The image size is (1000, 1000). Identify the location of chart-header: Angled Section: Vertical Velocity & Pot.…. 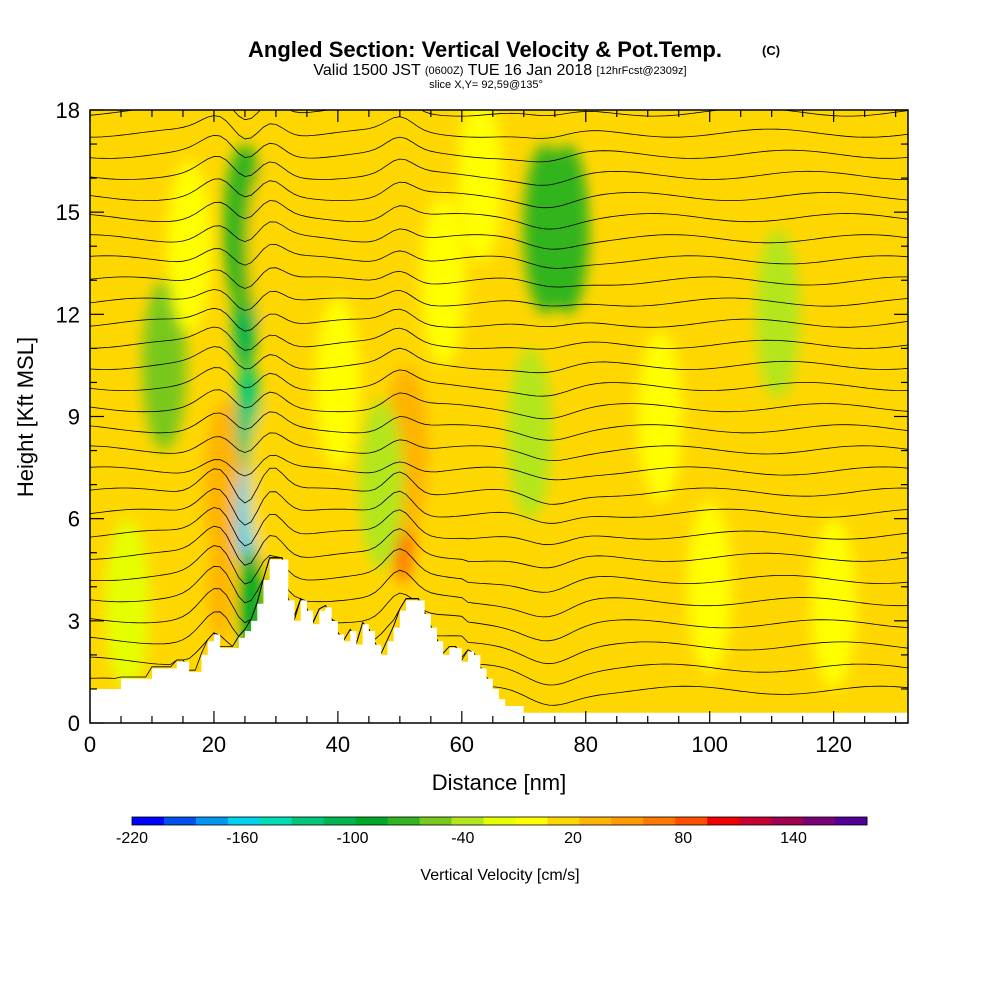
(514, 64).